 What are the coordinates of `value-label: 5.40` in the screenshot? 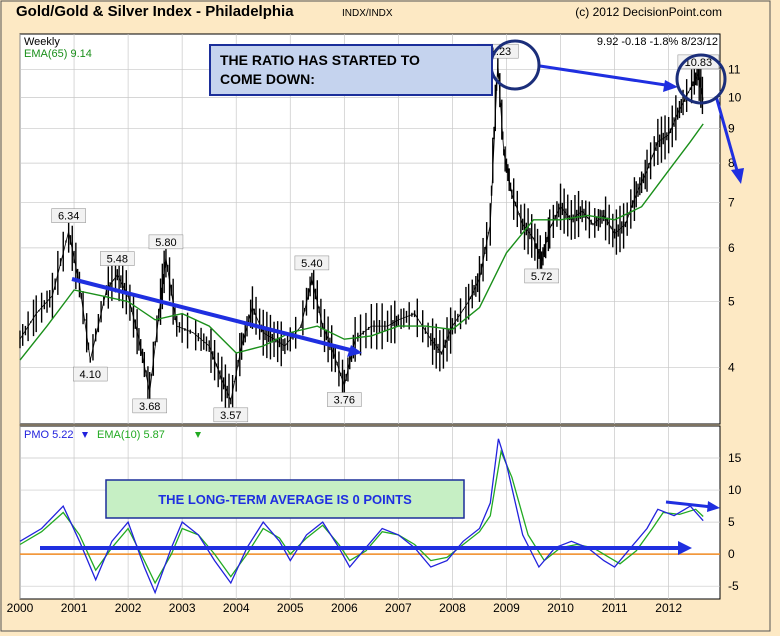 It's located at (311, 264).